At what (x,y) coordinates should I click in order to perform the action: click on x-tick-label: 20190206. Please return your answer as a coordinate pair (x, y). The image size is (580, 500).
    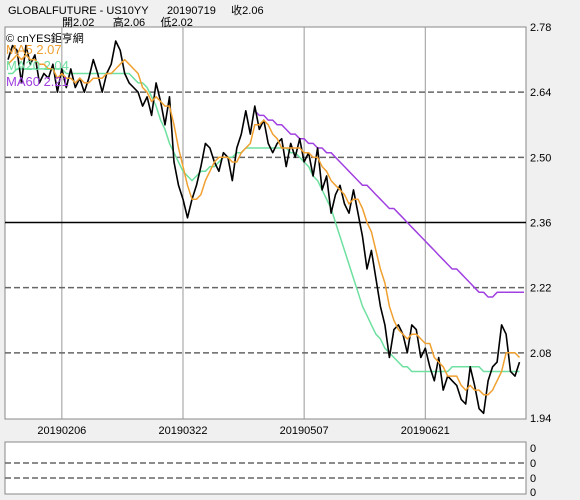
    Looking at the image, I should click on (61, 431).